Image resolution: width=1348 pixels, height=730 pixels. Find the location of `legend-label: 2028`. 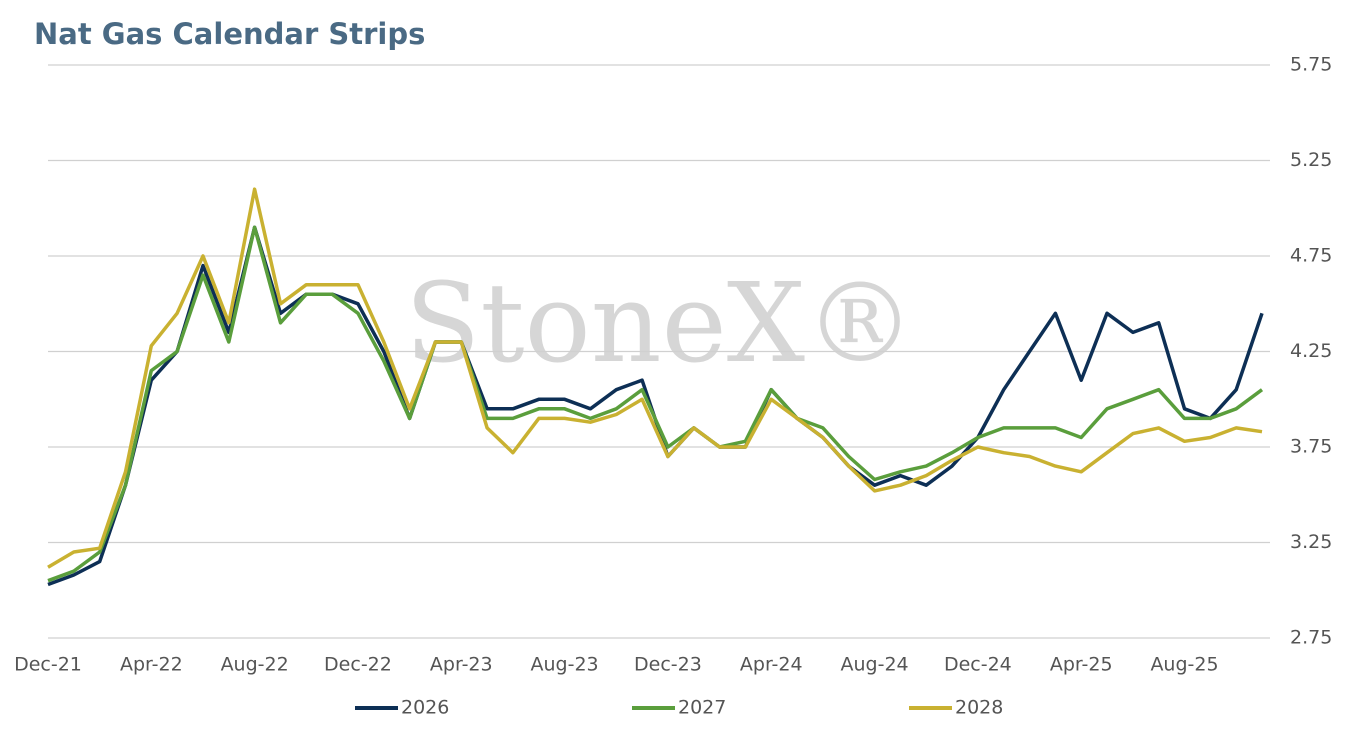

legend-label: 2028 is located at coordinates (979, 708).